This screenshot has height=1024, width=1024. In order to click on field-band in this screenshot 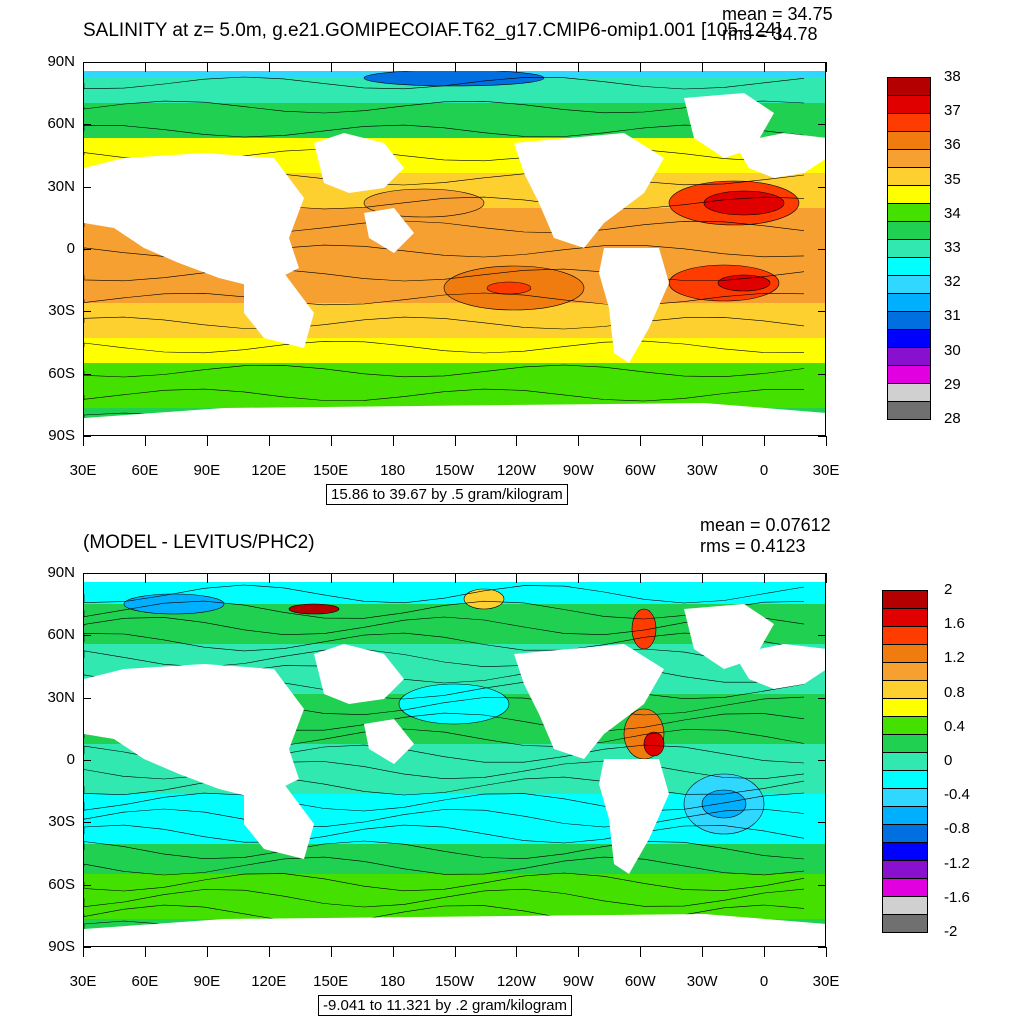, I will do `click(454, 859)`.